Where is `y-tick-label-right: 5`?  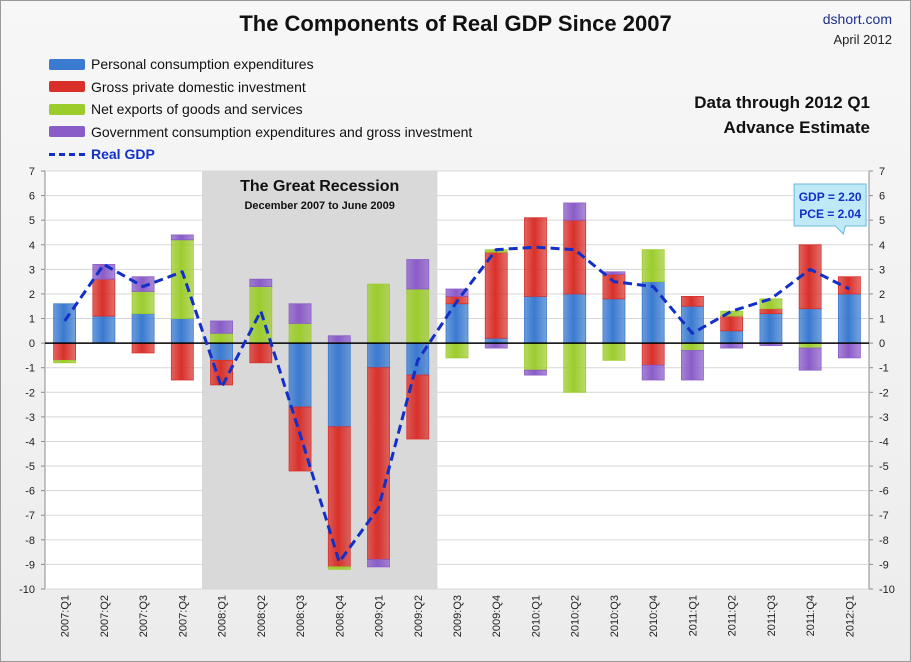 y-tick-label-right: 5 is located at coordinates (882, 221).